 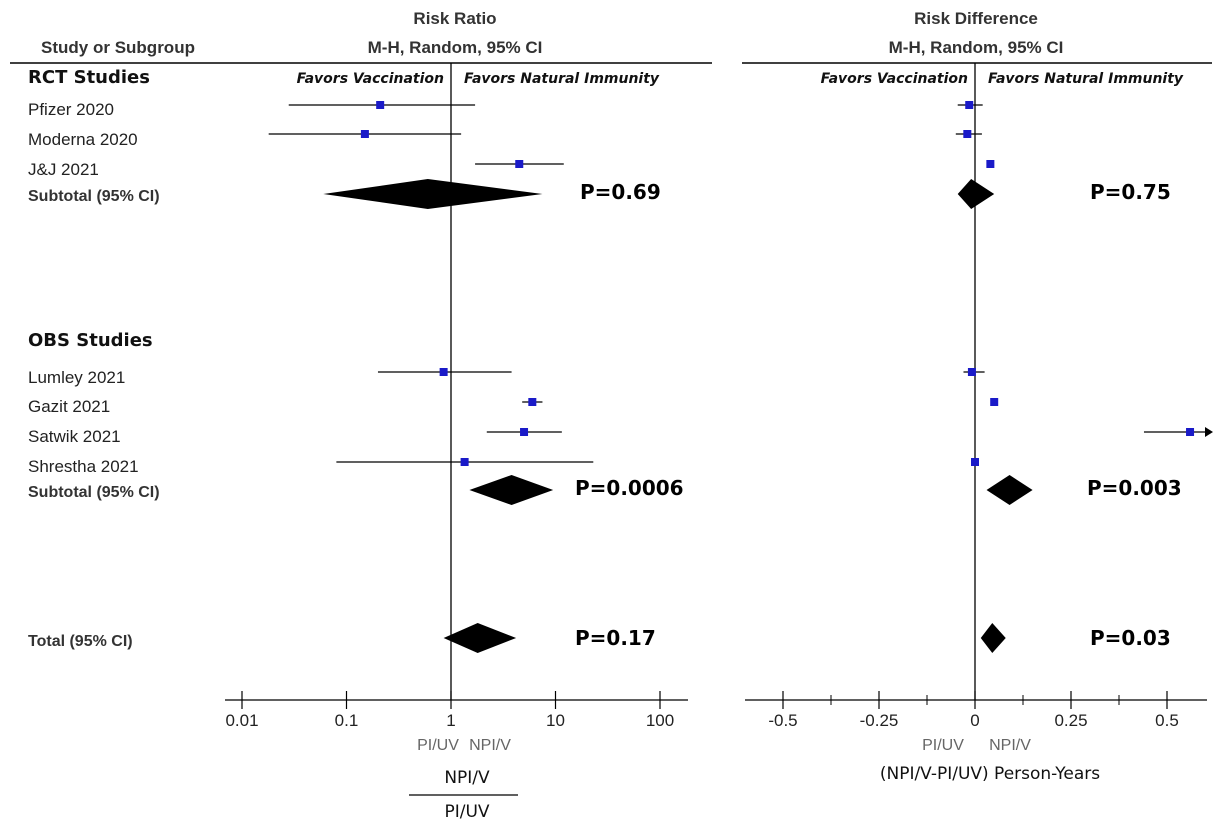 I want to click on study-label: Moderna 2020, so click(x=83, y=139).